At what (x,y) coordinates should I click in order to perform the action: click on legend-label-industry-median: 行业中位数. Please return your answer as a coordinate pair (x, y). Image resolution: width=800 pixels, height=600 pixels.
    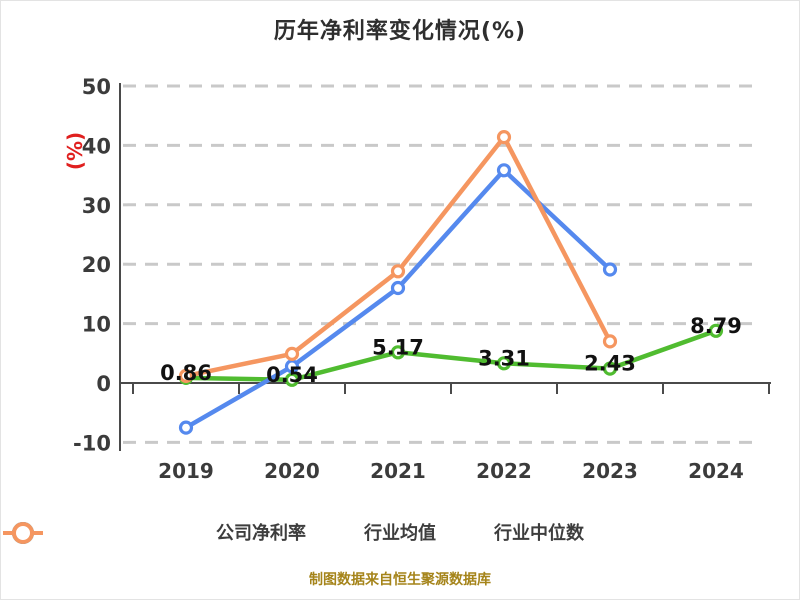
    Looking at the image, I should click on (539, 533).